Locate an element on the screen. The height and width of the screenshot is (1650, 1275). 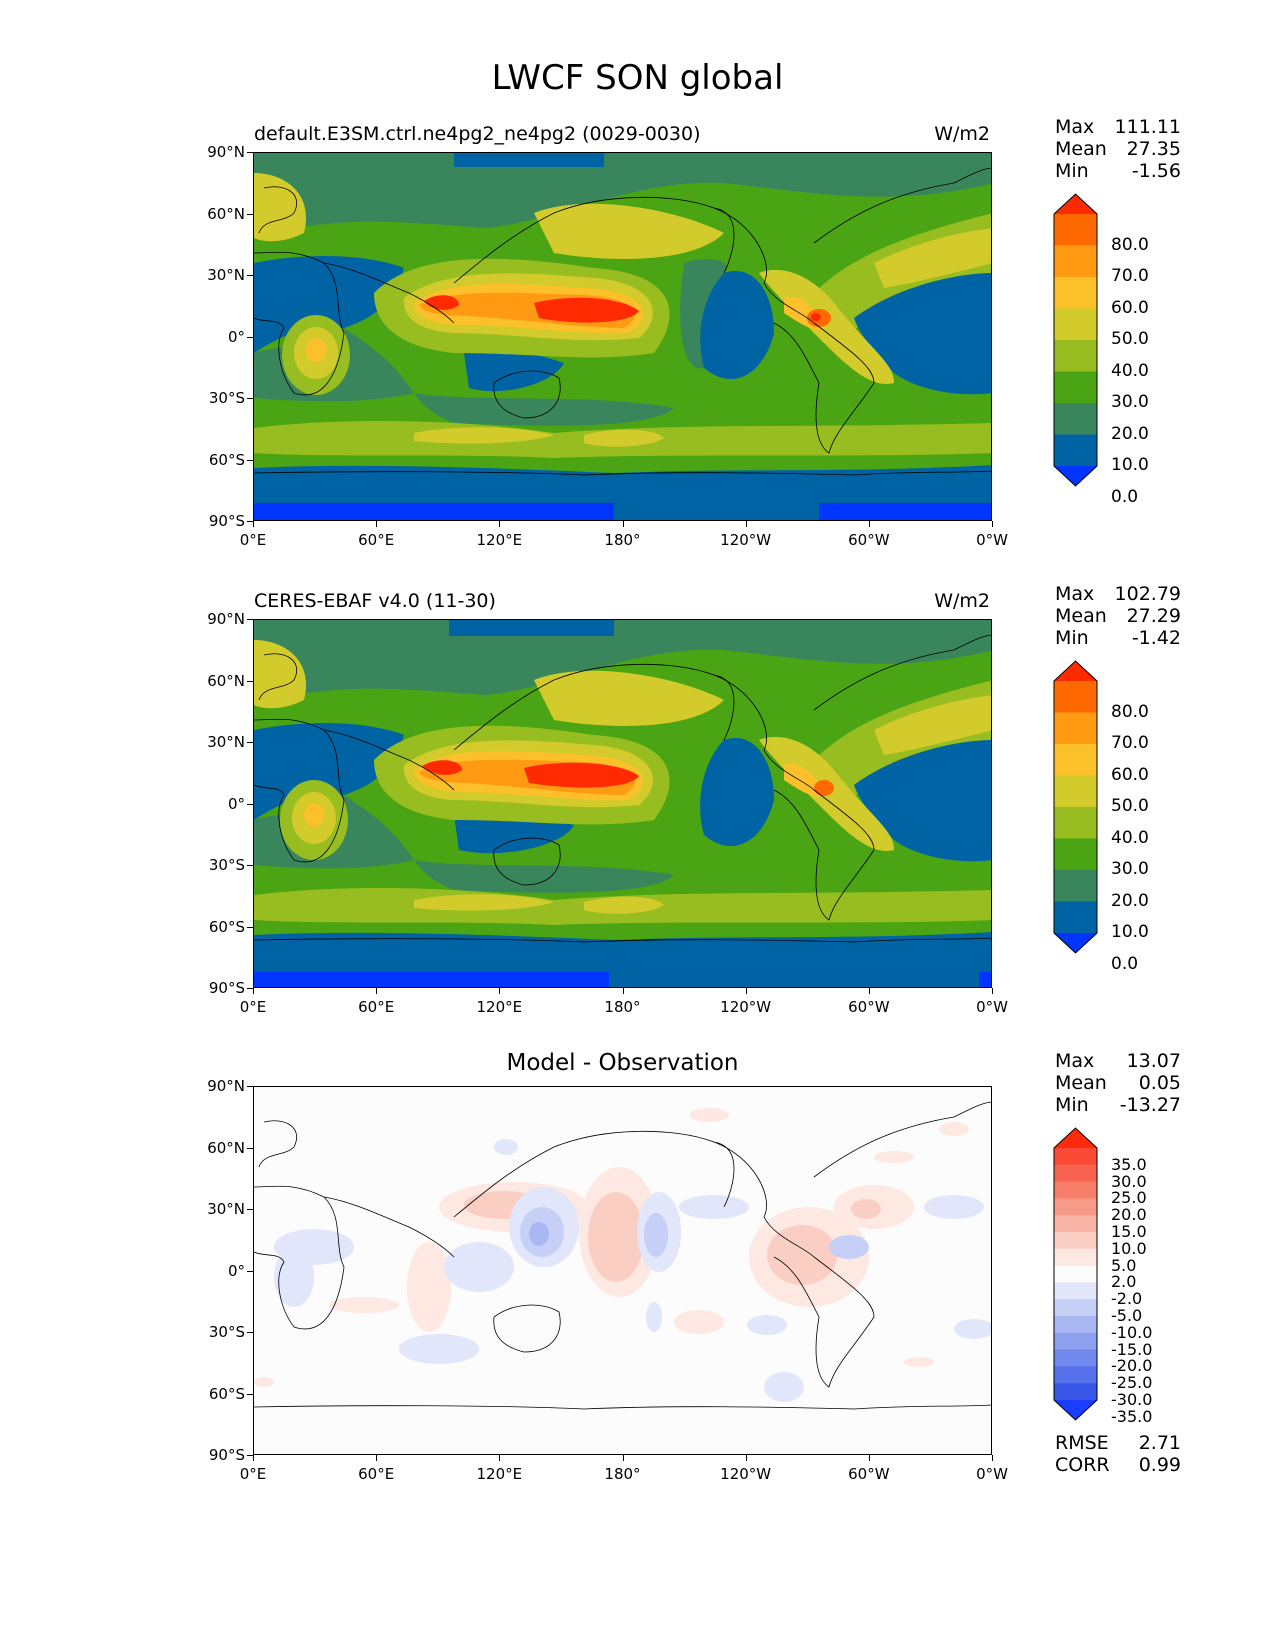
test-map-svg is located at coordinates (622, 336).